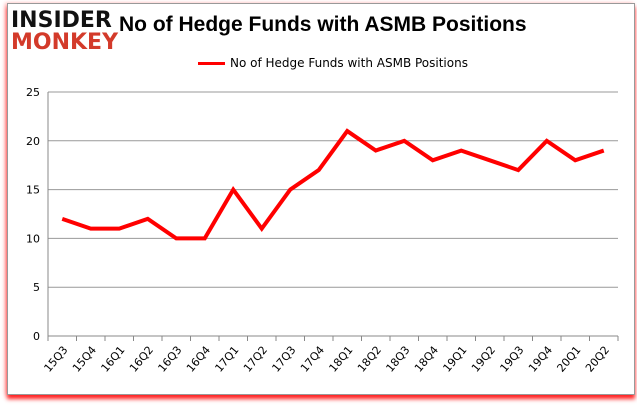 The width and height of the screenshot is (637, 408). Describe the element at coordinates (33, 92) in the screenshot. I see `y-tick-label: 25` at that location.